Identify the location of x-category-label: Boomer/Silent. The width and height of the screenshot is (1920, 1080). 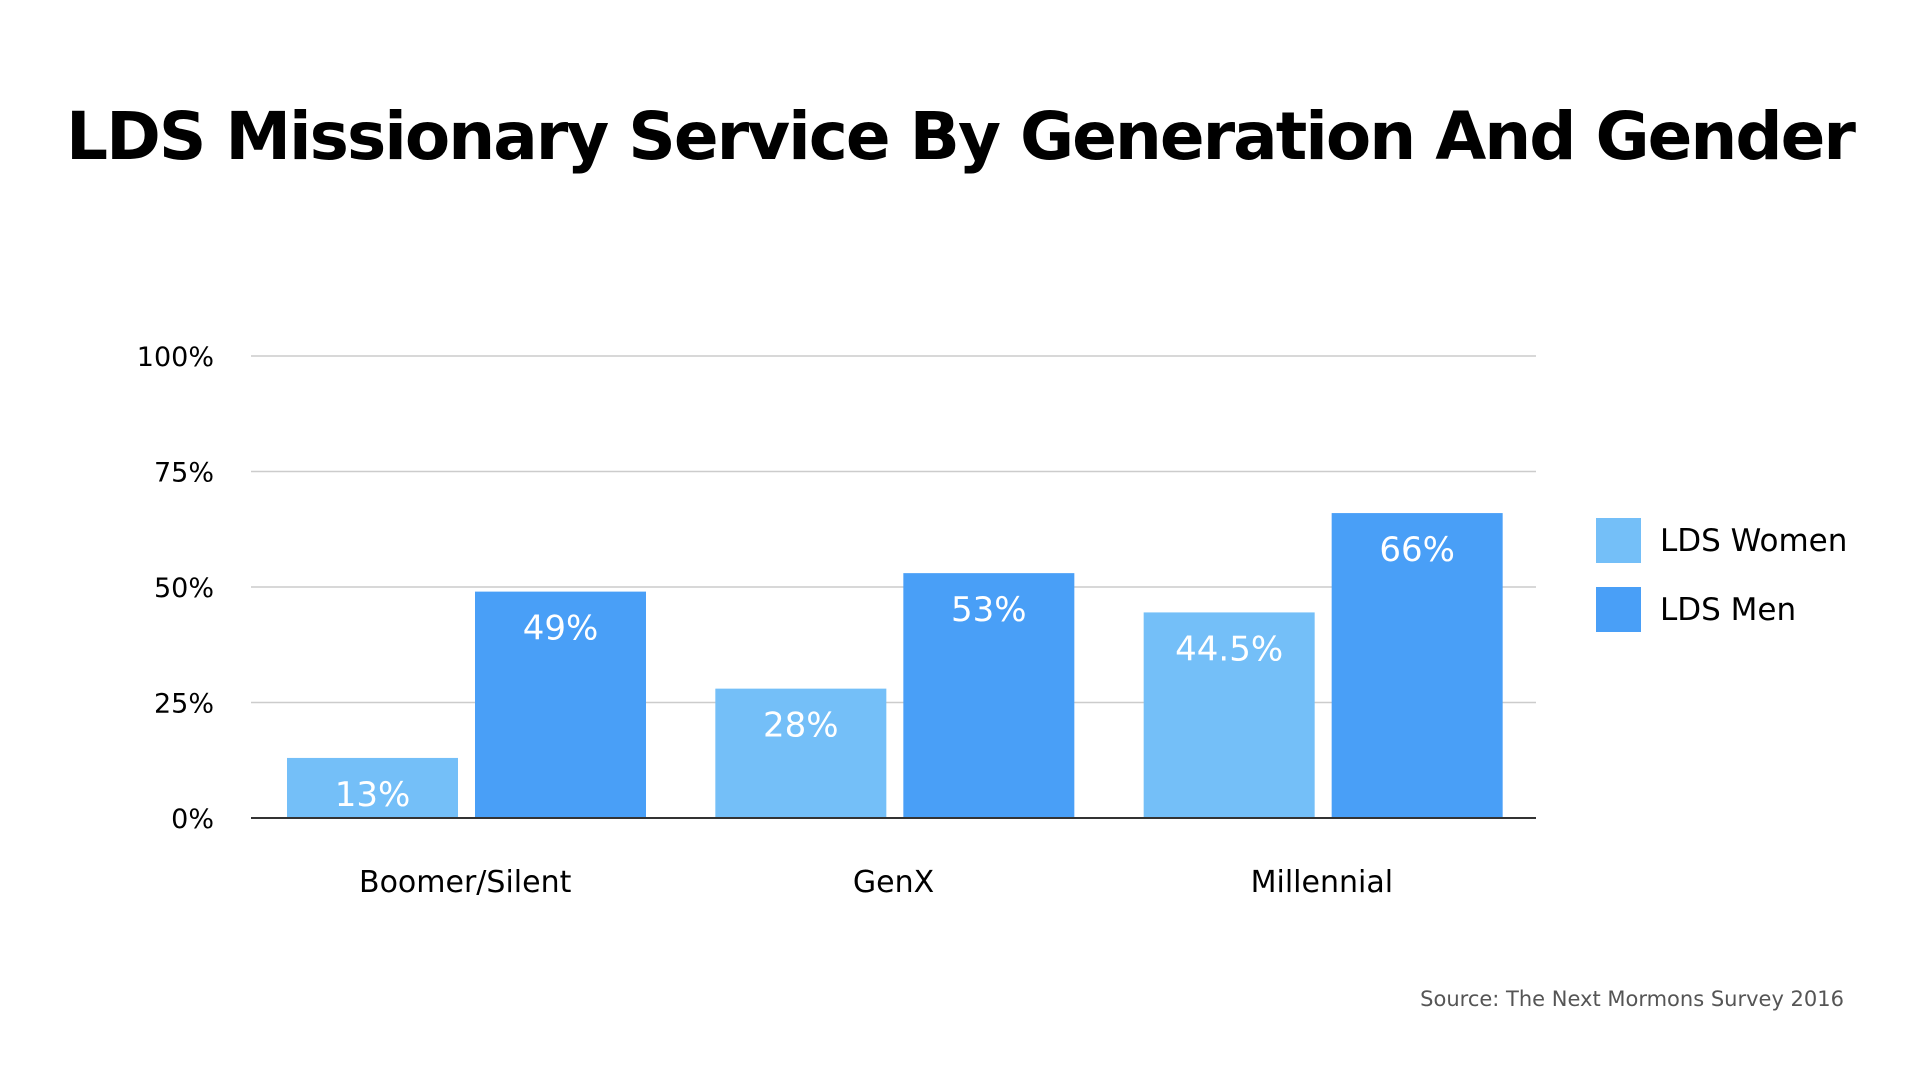
(465, 882).